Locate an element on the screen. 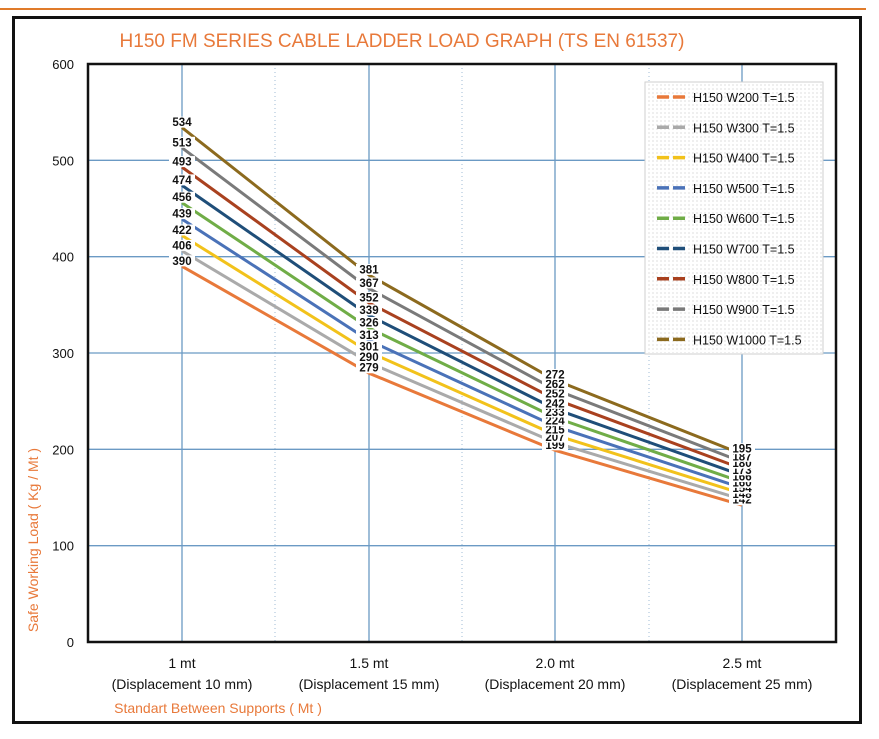 Image resolution: width=879 pixels, height=739 pixels. data-label: 352 is located at coordinates (368, 298).